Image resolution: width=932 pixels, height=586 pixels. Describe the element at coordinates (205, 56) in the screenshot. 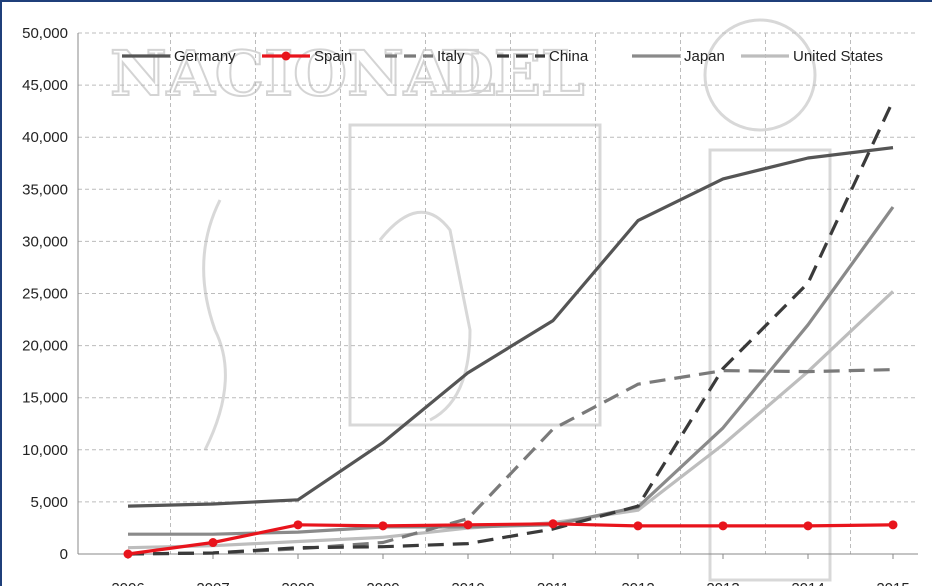

I see `legend-label: Germany` at that location.